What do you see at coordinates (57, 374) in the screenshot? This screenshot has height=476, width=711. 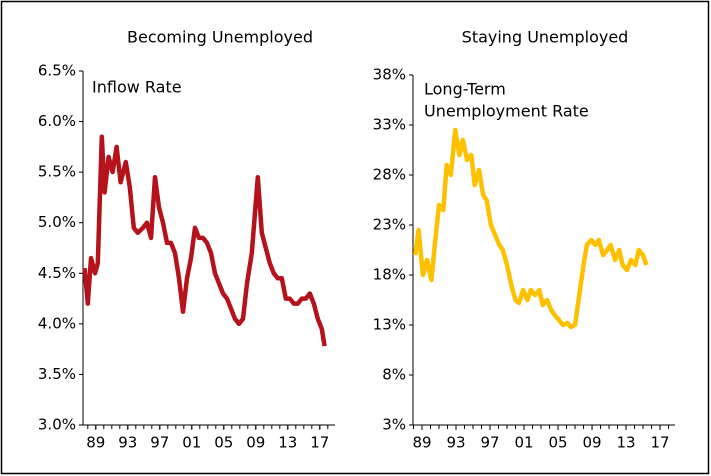 I see `y-tick-label: 3.5%` at bounding box center [57, 374].